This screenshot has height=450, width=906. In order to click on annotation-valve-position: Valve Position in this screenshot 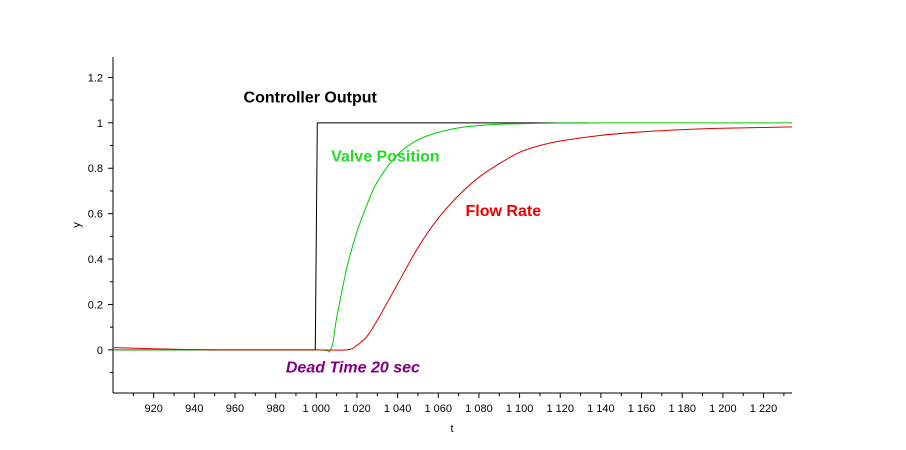, I will do `click(385, 156)`.